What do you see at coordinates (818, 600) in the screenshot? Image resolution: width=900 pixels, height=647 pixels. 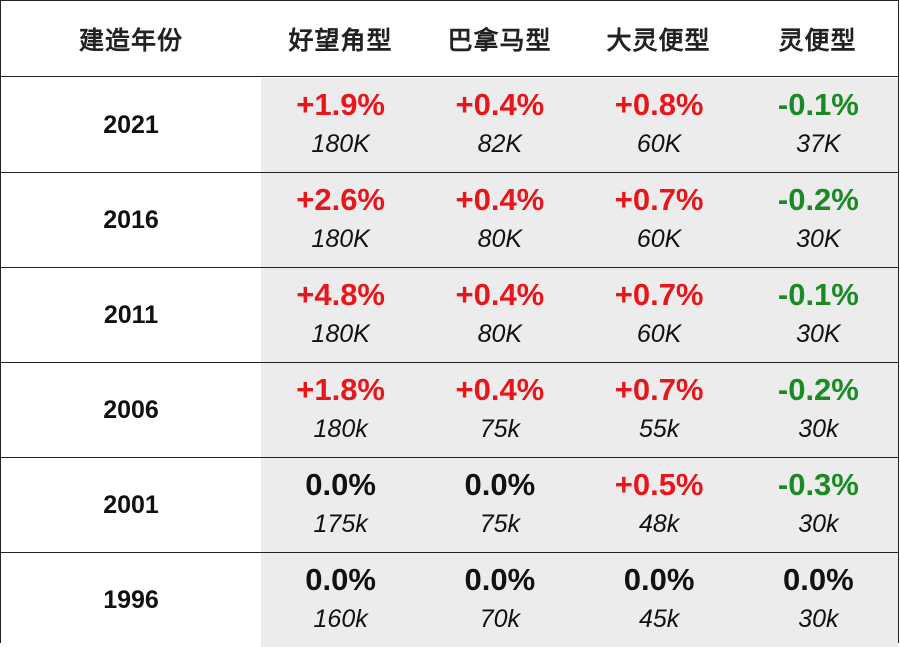 I see `table-cell: 0.0% 30k` at bounding box center [818, 600].